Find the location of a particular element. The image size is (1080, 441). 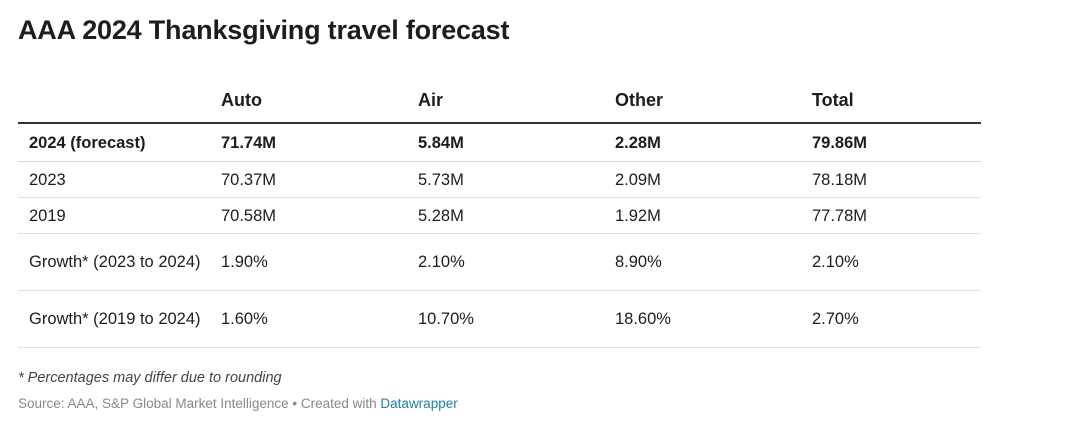

chart-title: AAA 2024 Thanksgiving travel forecast is located at coordinates (264, 30).